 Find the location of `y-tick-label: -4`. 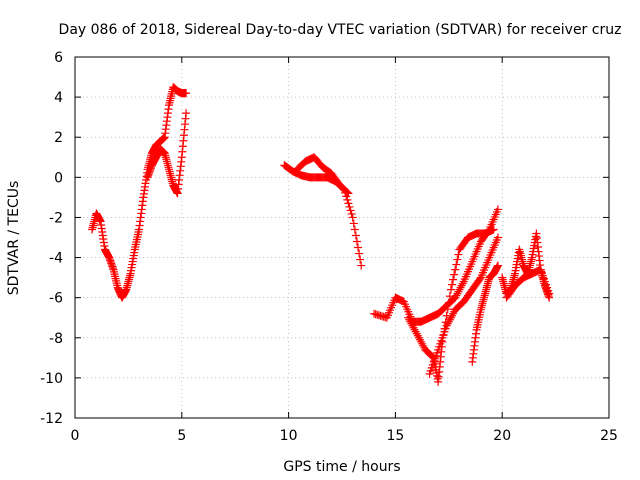

y-tick-label: -4 is located at coordinates (56, 259).